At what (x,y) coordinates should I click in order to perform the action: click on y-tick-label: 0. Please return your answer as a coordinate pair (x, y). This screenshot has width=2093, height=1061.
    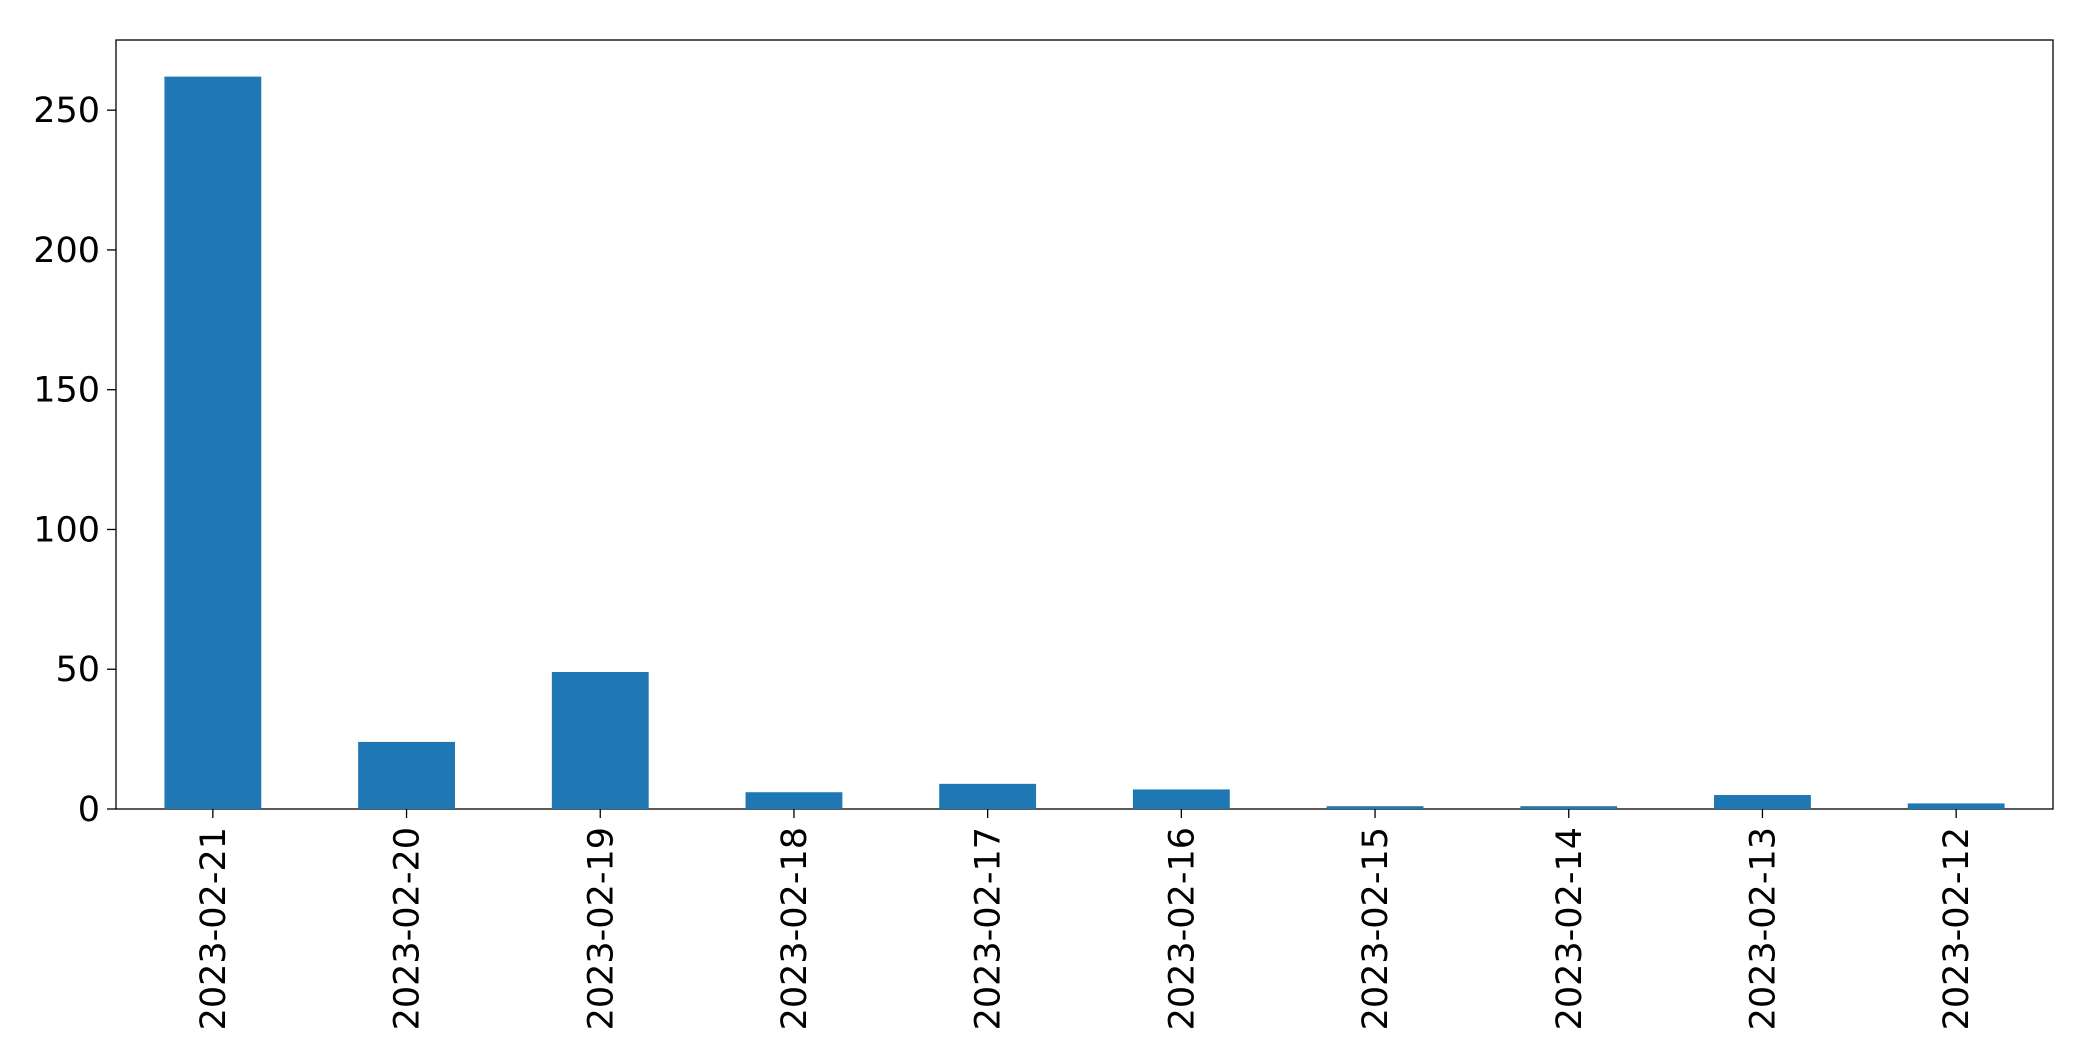
    Looking at the image, I should click on (89, 810).